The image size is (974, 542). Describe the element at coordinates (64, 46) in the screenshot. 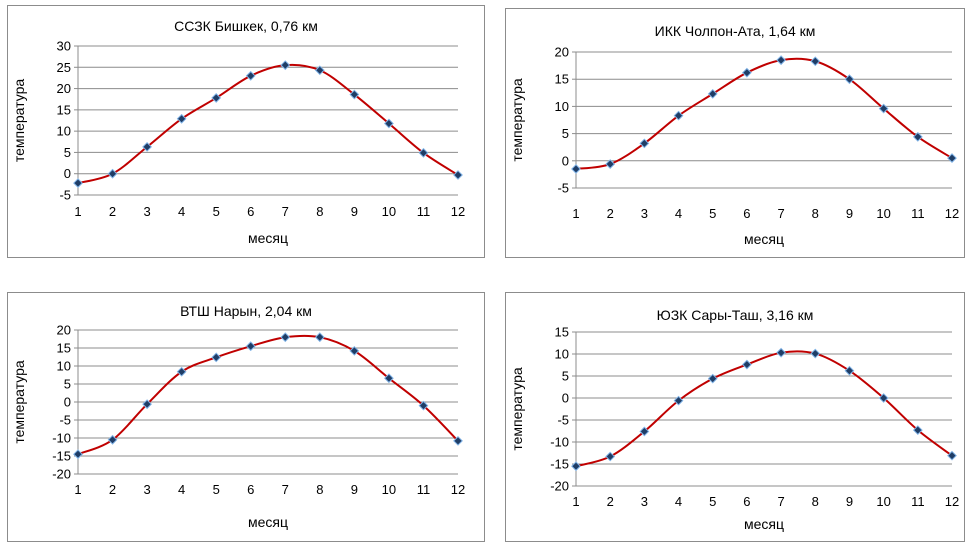

I see `y-tick-label: 30` at that location.